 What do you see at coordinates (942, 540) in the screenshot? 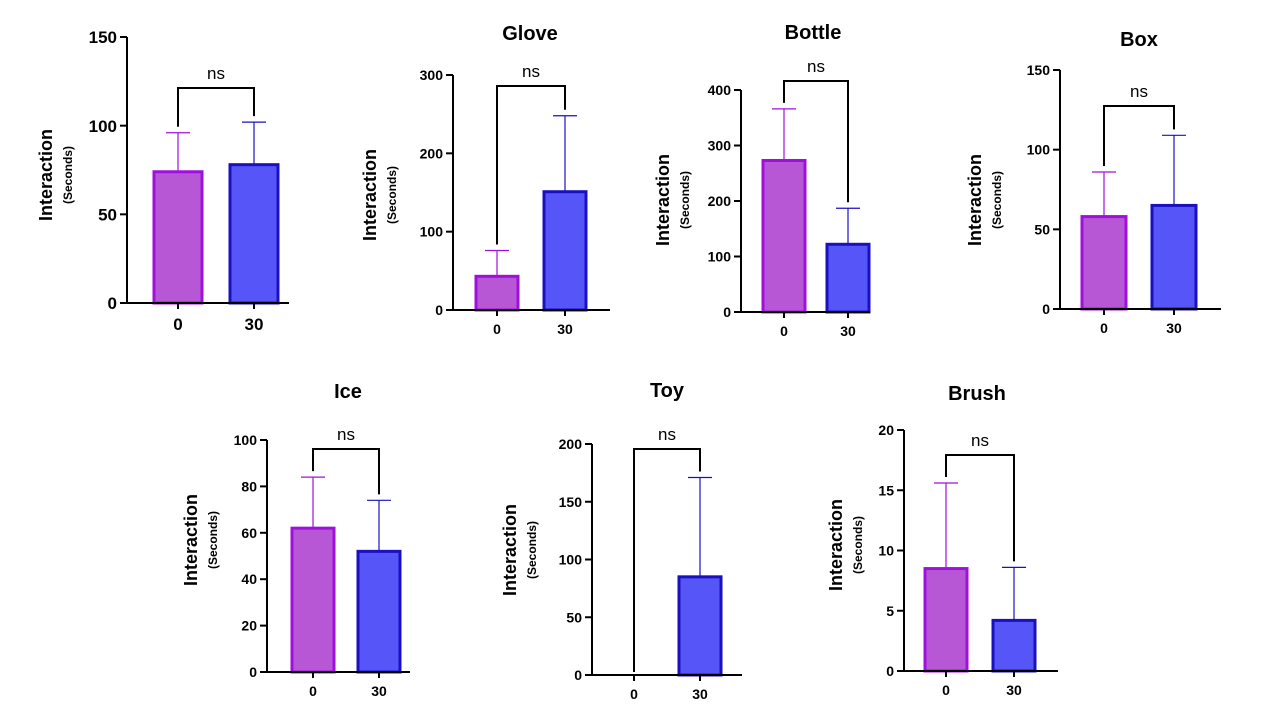
I see `chart-panel-7: Brush Interaction (Seconds) 0 5 10 15 20 0 30 ns` at bounding box center [942, 540].